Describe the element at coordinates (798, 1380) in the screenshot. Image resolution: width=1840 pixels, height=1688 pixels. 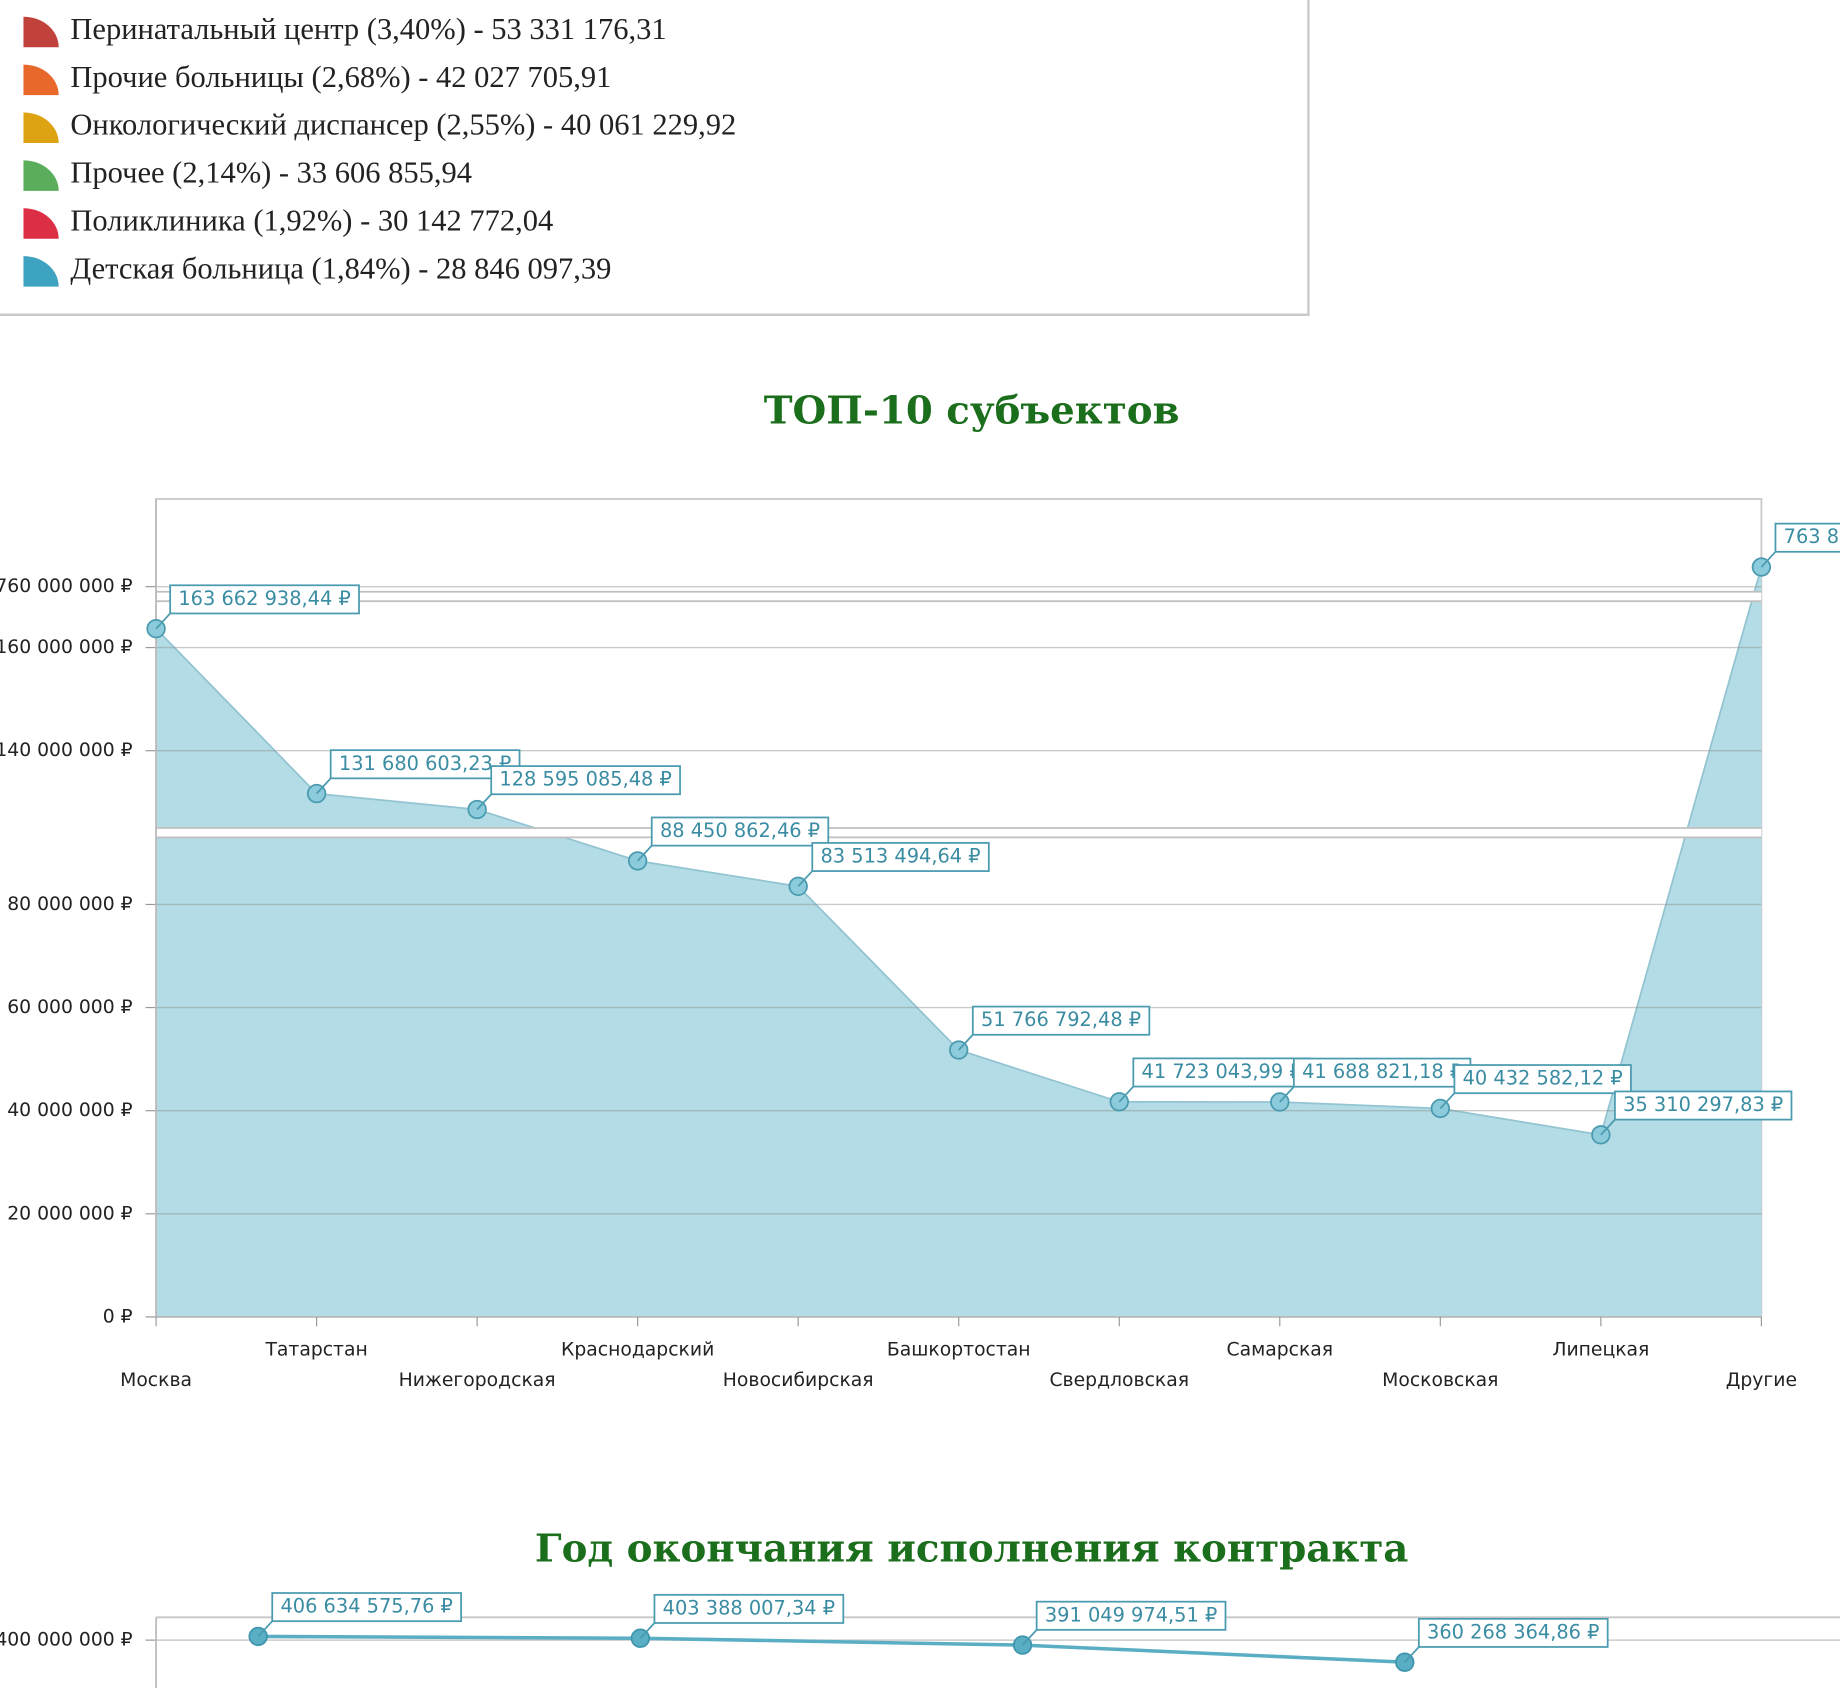
I see `x-tick-label: Новосибирская` at that location.